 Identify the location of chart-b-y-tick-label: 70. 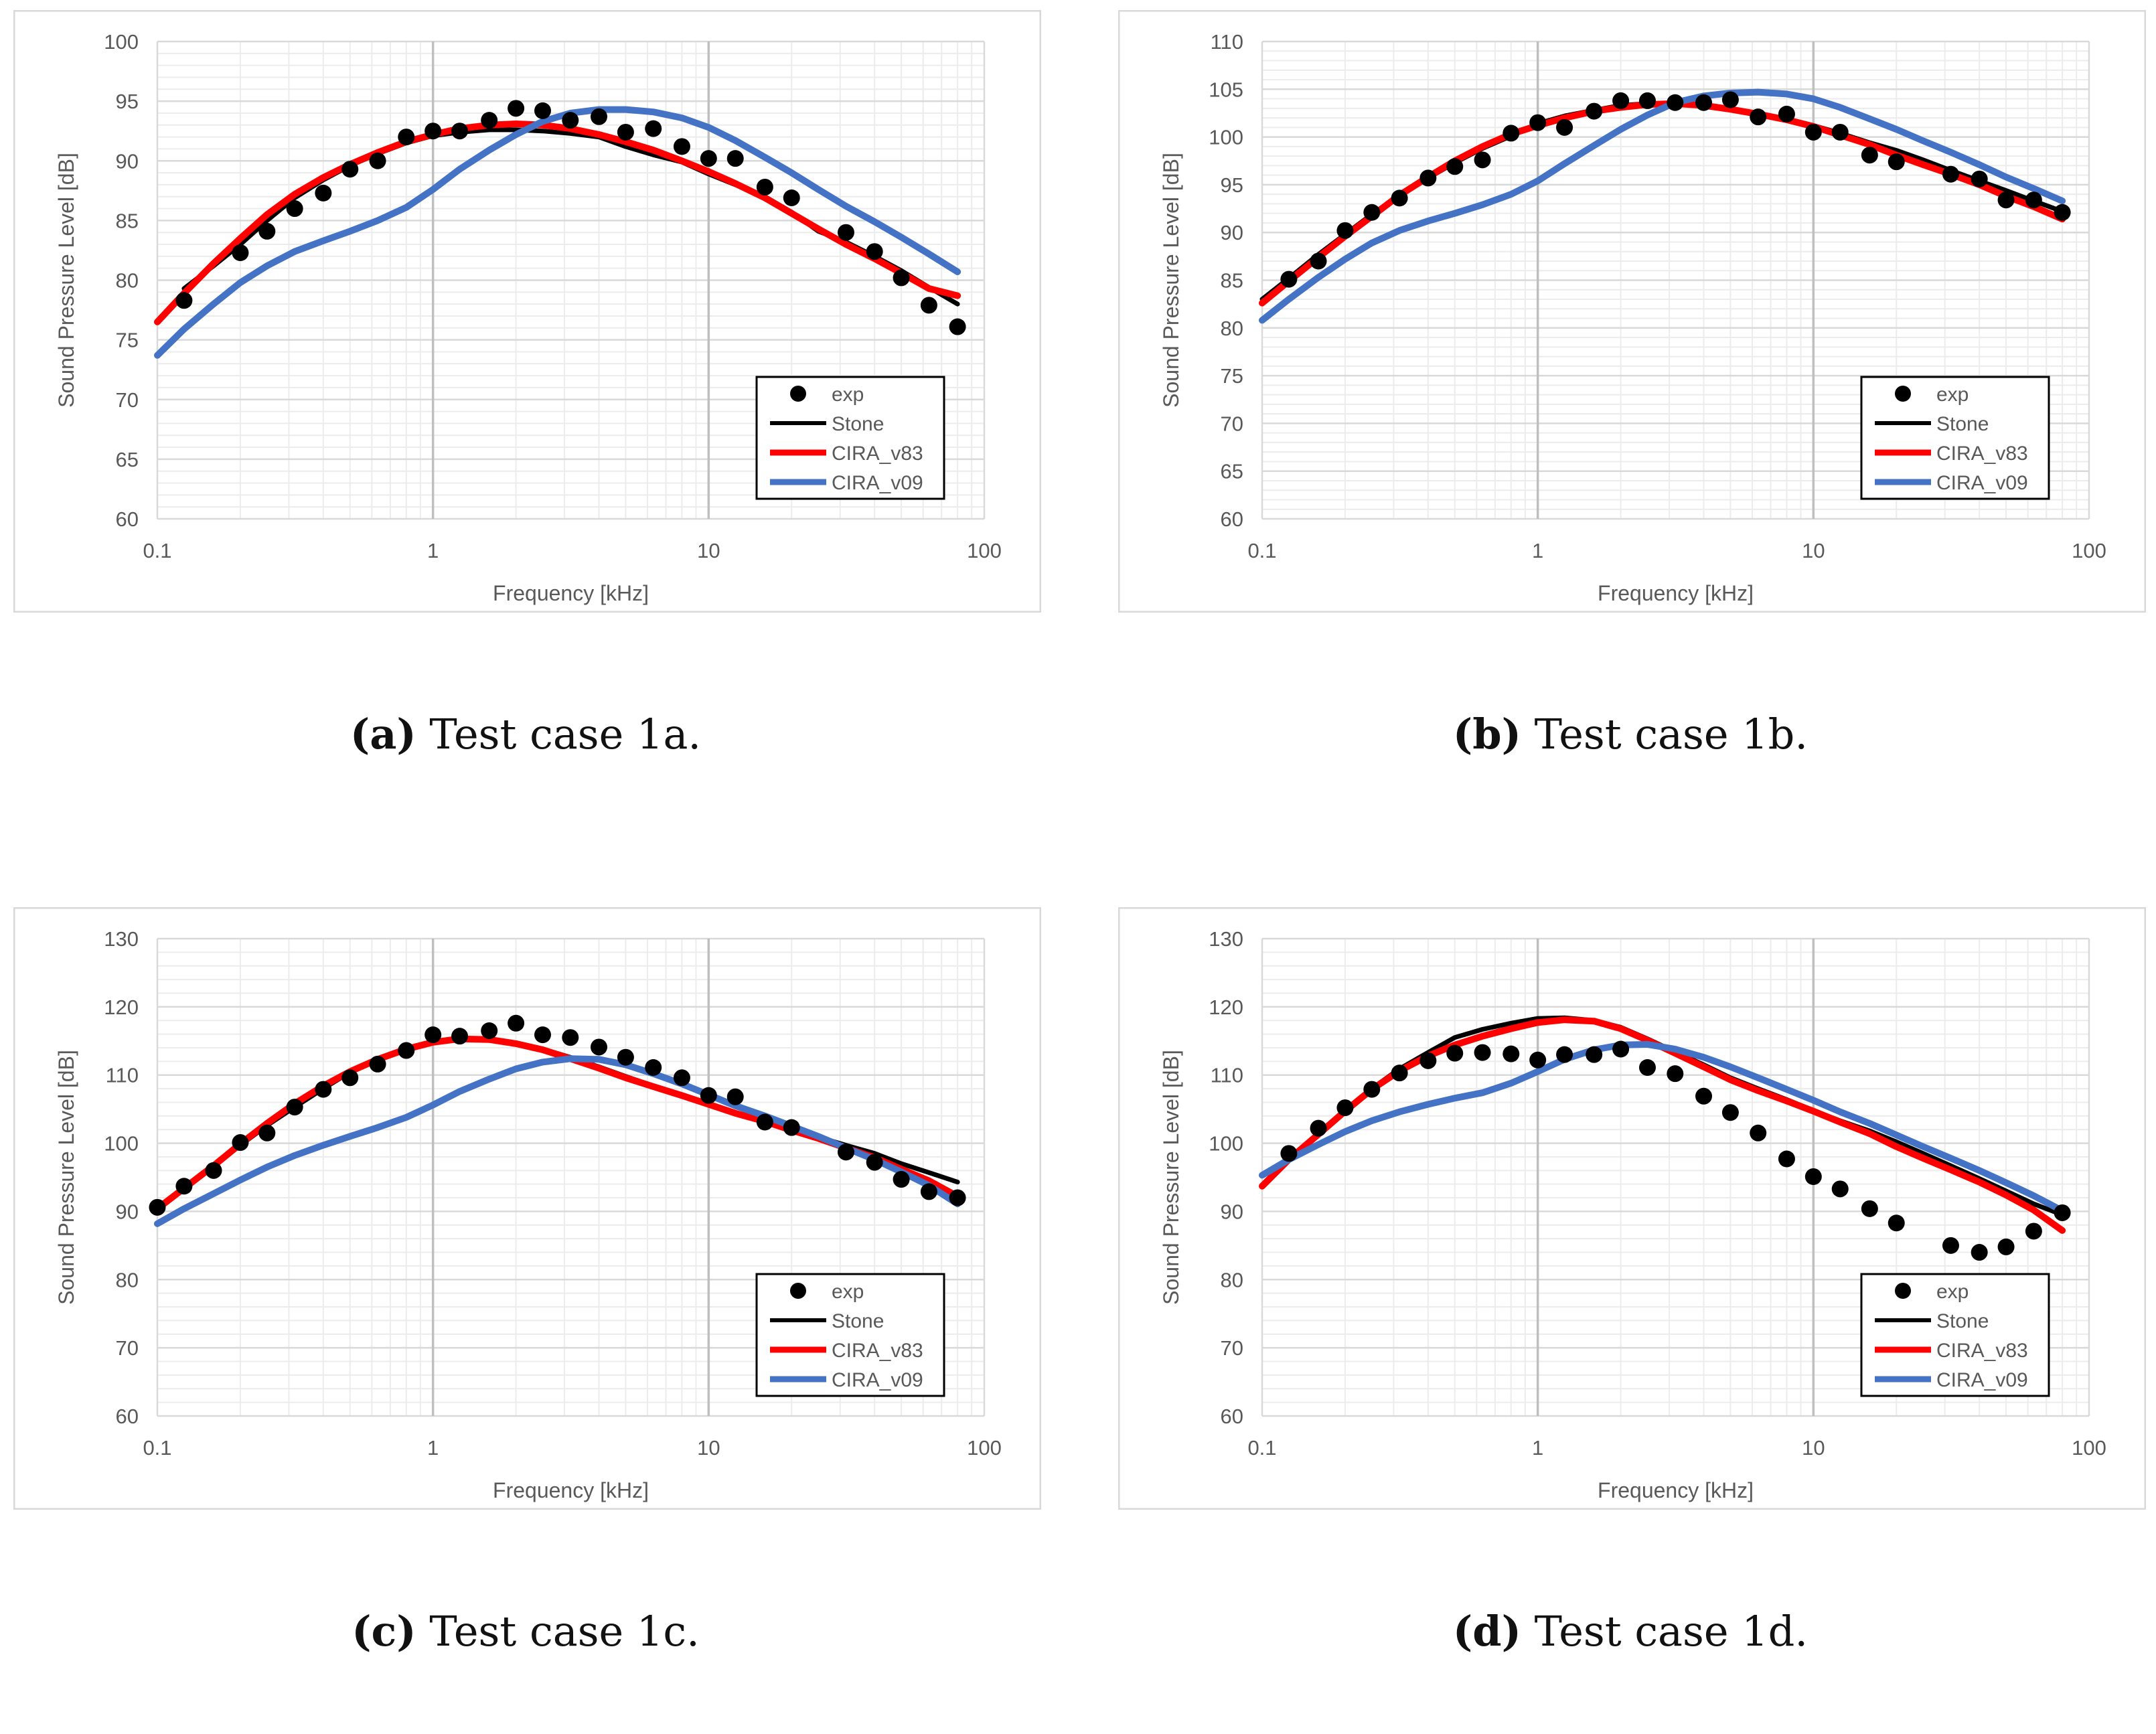
(1232, 423).